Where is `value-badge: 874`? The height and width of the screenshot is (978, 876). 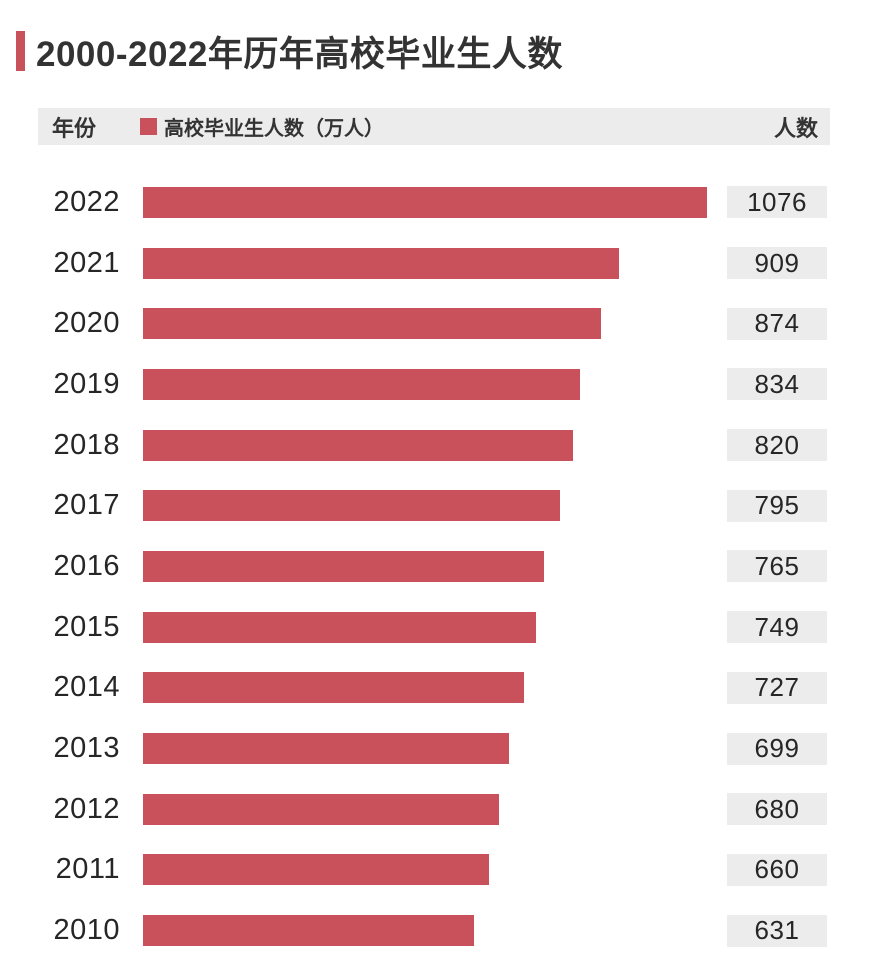 value-badge: 874 is located at coordinates (777, 323).